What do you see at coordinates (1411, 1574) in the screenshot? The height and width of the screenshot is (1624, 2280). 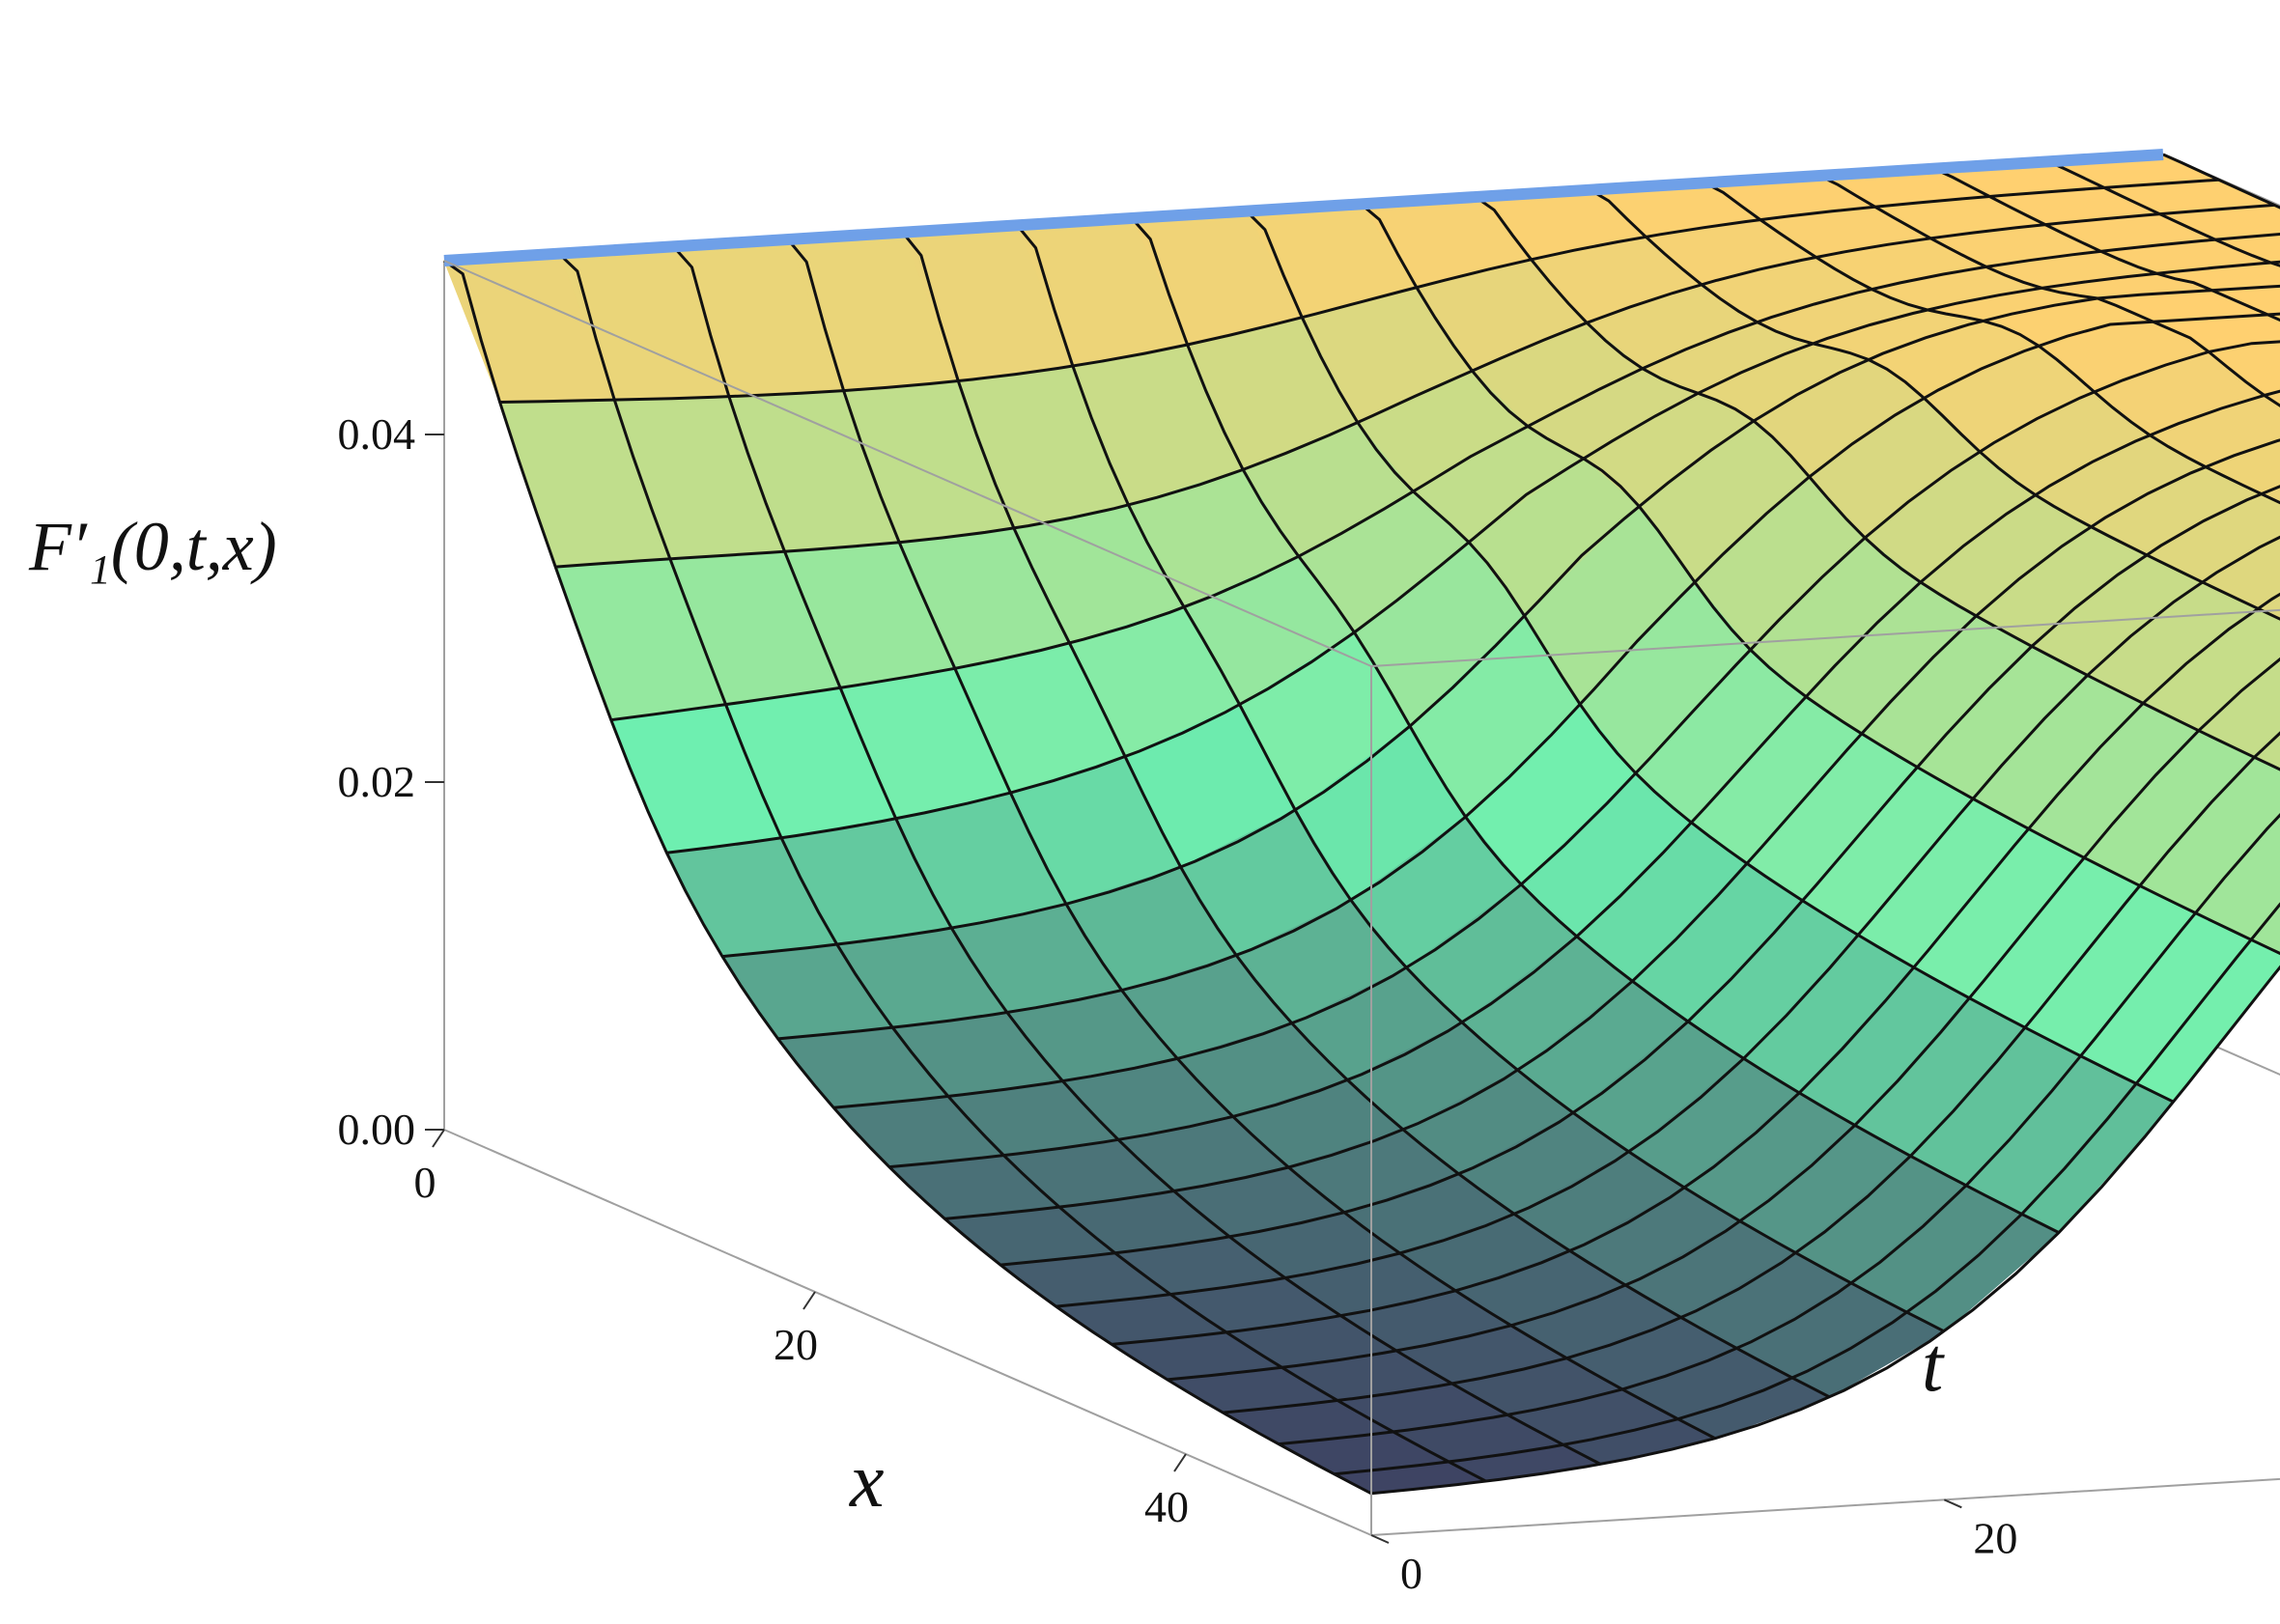 I see `t-tick-label: 0` at bounding box center [1411, 1574].